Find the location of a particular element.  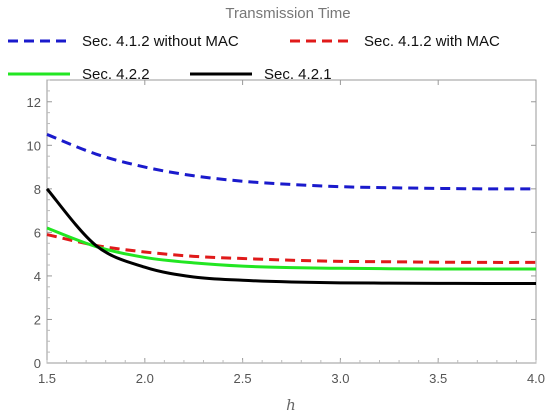

y-tick-label: 2 is located at coordinates (37, 319).